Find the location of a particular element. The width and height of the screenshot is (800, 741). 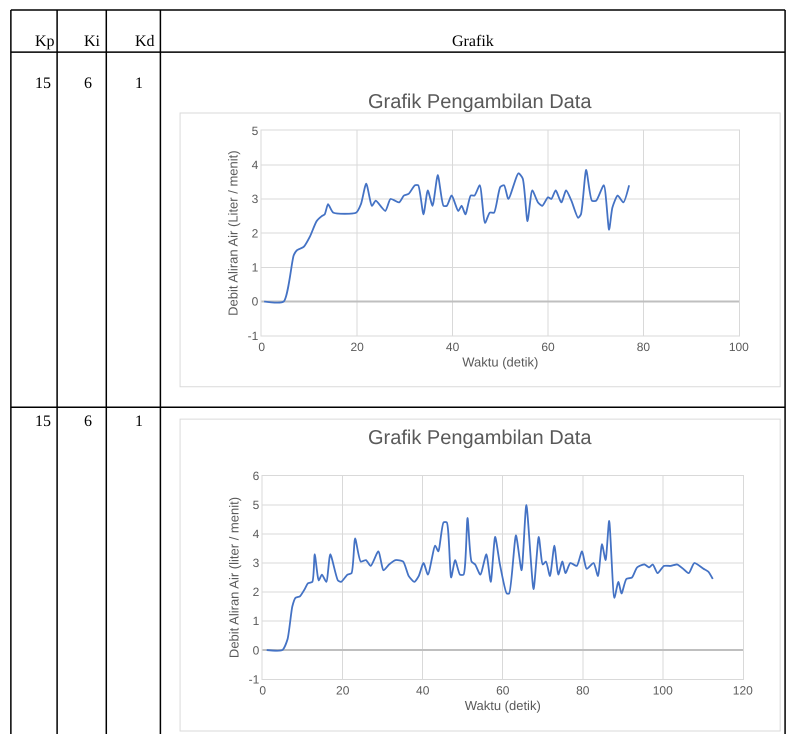

y-tick-label: 6 is located at coordinates (256, 476).